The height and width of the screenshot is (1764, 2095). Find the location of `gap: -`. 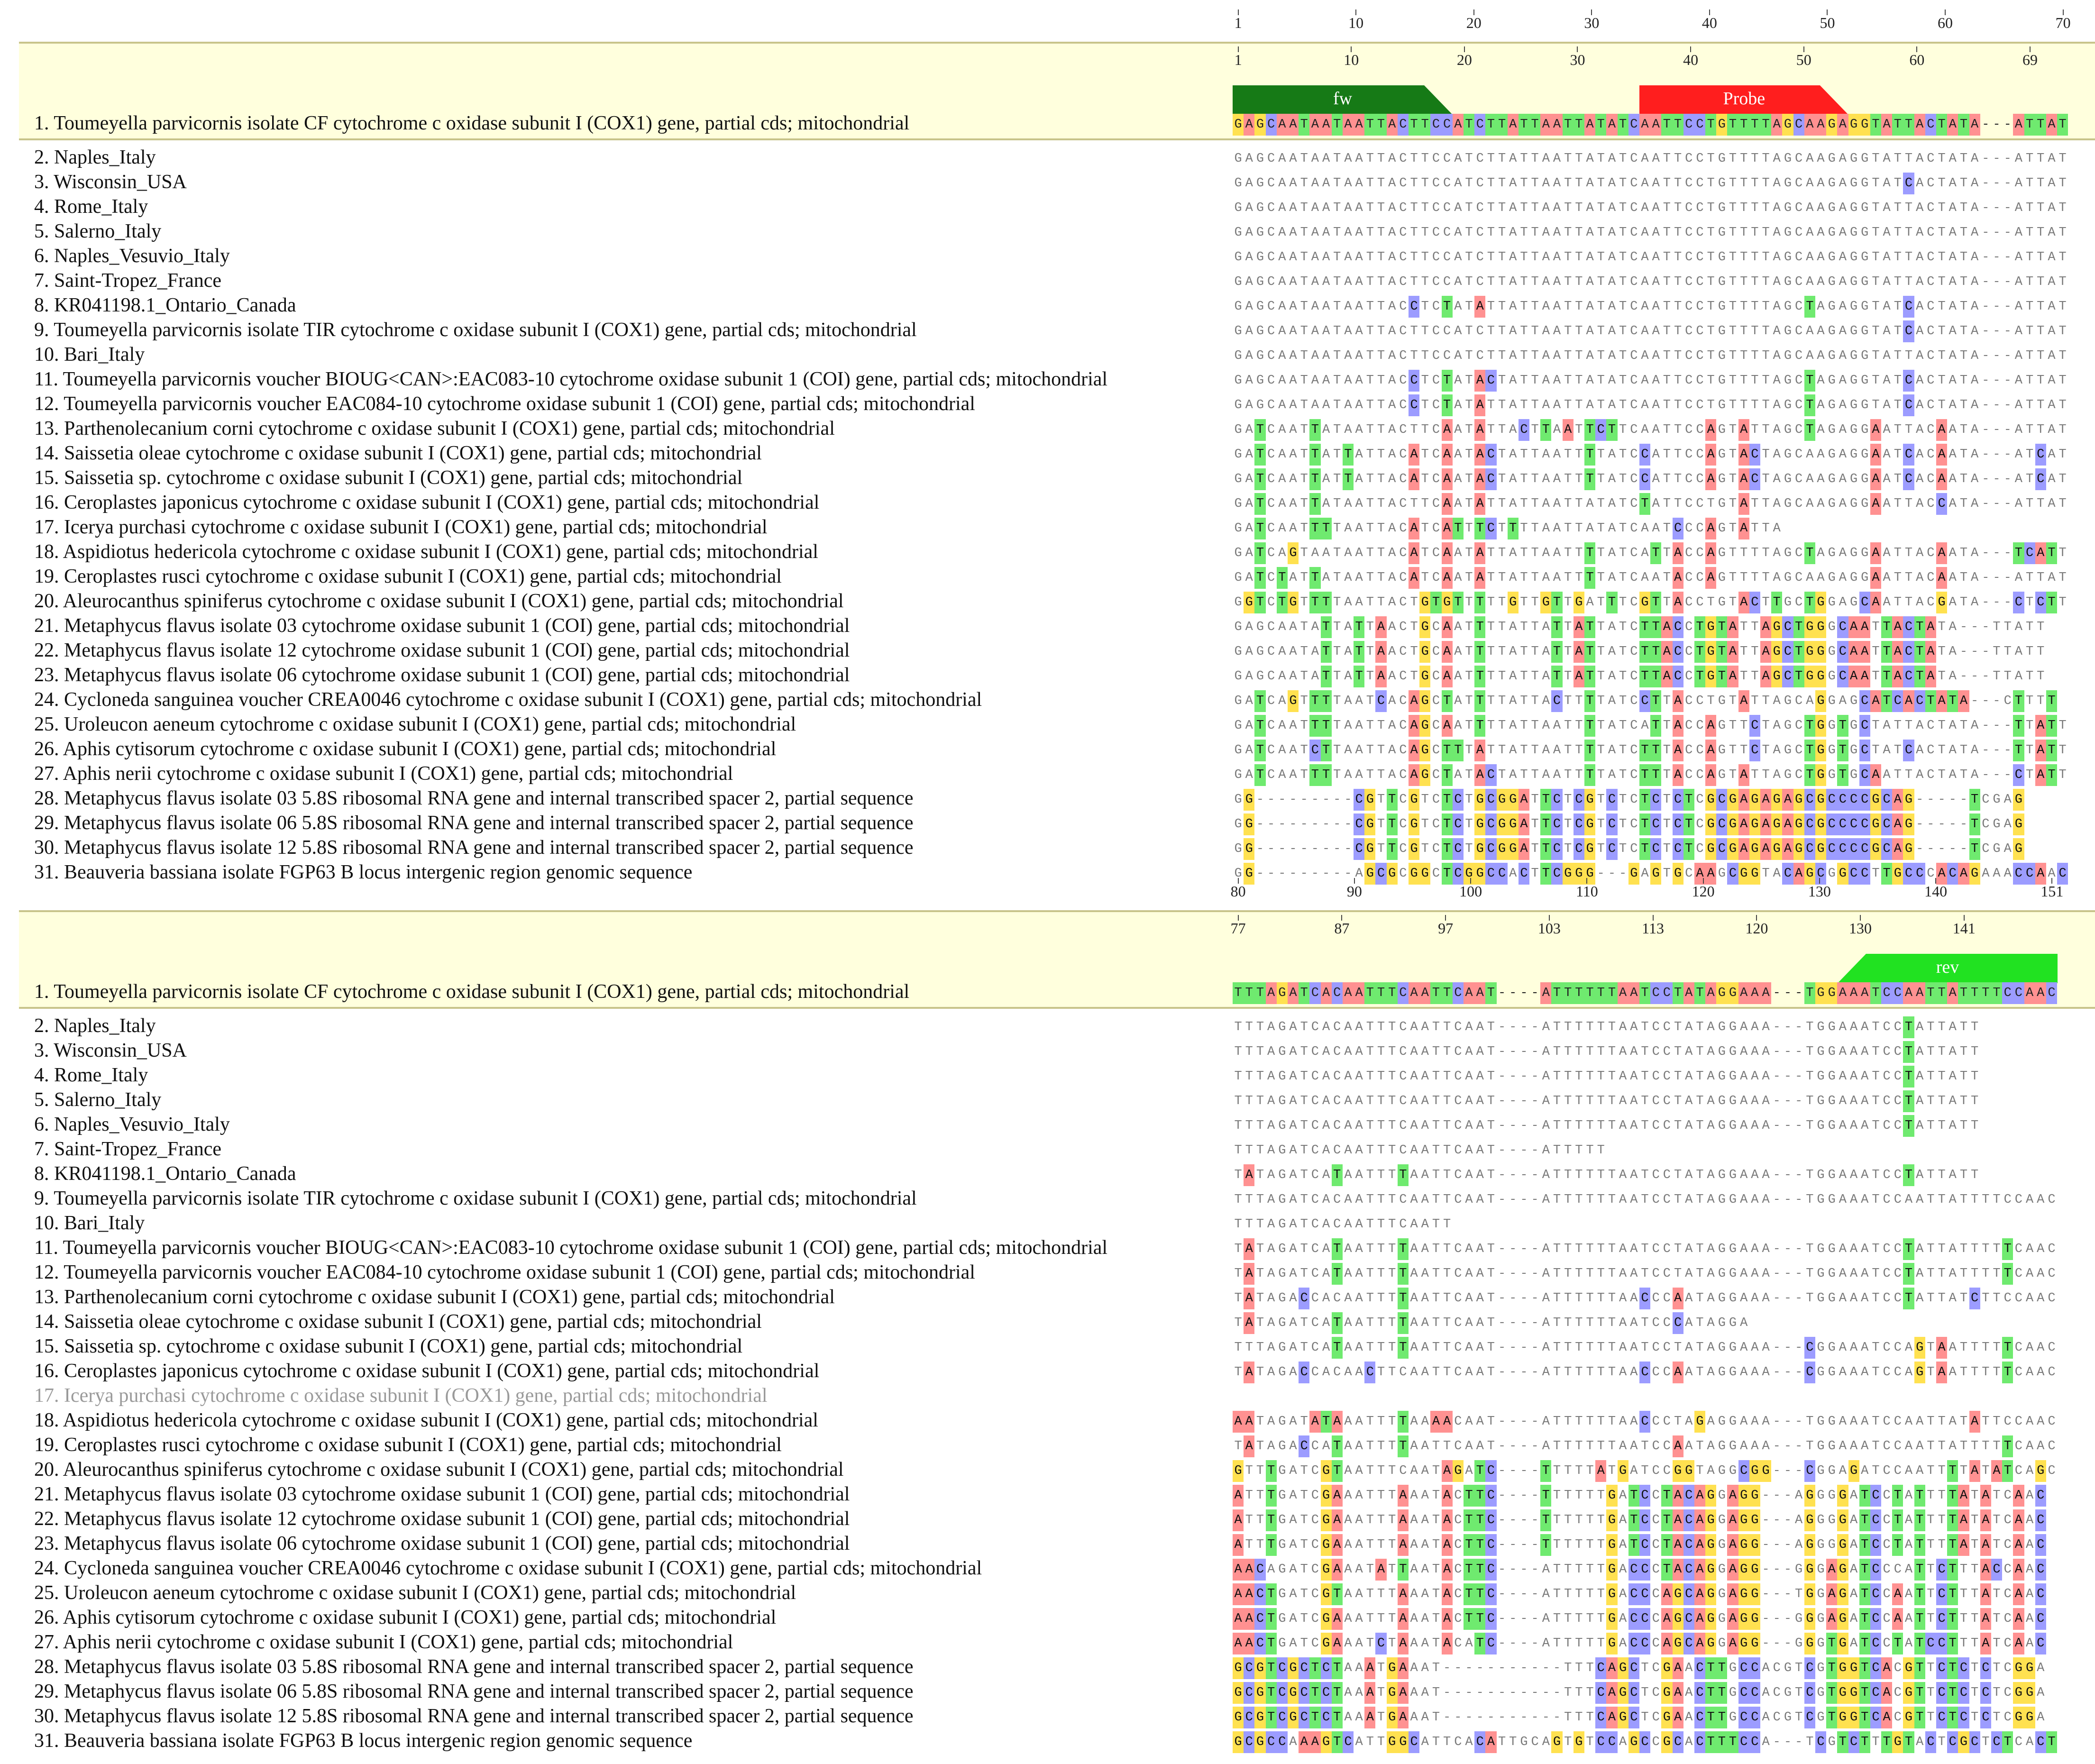

gap: - is located at coordinates (1997, 405).